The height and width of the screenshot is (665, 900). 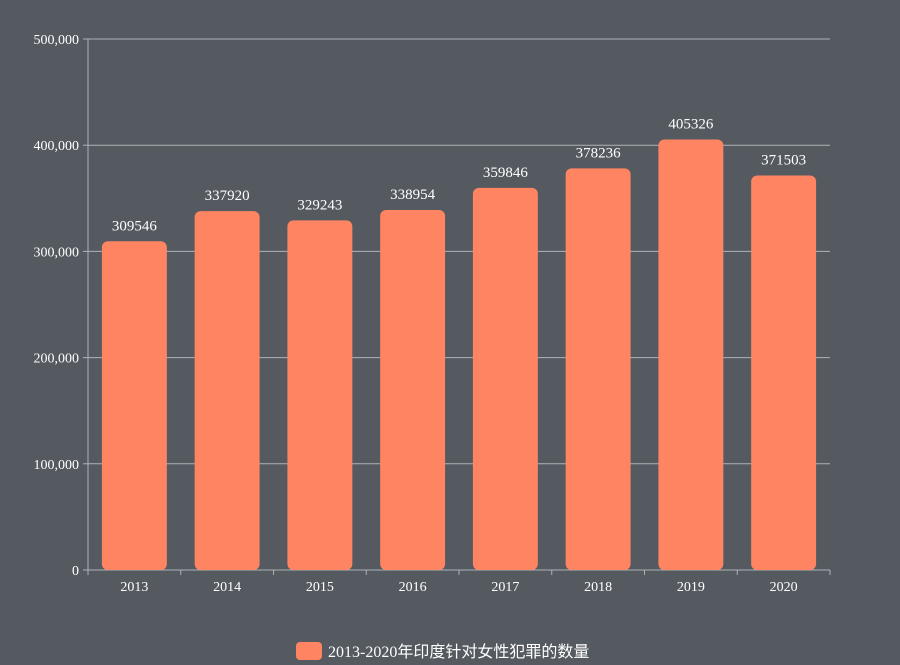 What do you see at coordinates (458, 651) in the screenshot?
I see `legend-label: 2013-2020年印度针对女性犯罪的数量` at bounding box center [458, 651].